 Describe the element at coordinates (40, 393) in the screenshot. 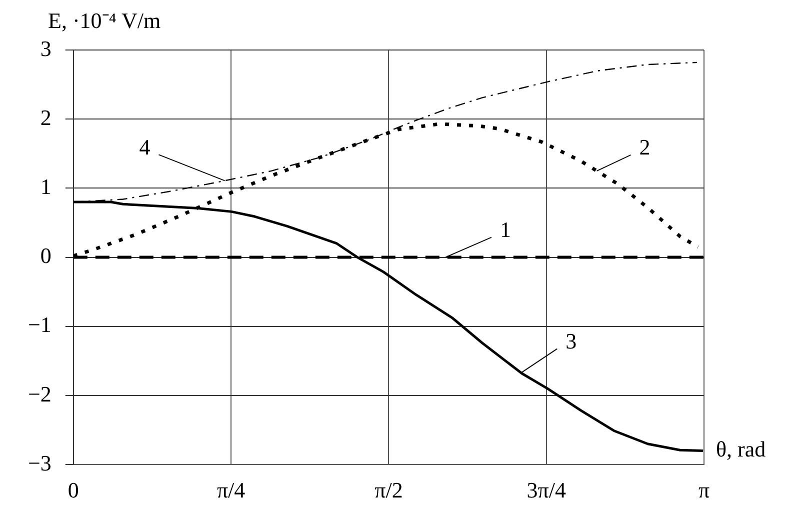

I see `y-tick-label: −2` at that location.